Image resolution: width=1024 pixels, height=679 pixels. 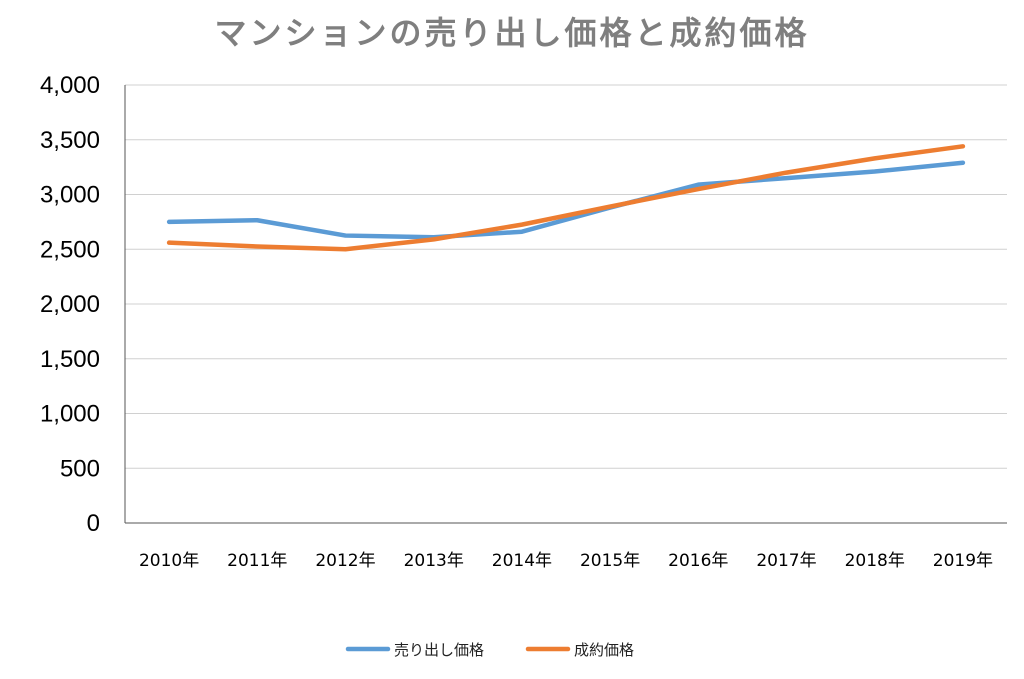 What do you see at coordinates (80, 468) in the screenshot?
I see `y-tick-label: 500` at bounding box center [80, 468].